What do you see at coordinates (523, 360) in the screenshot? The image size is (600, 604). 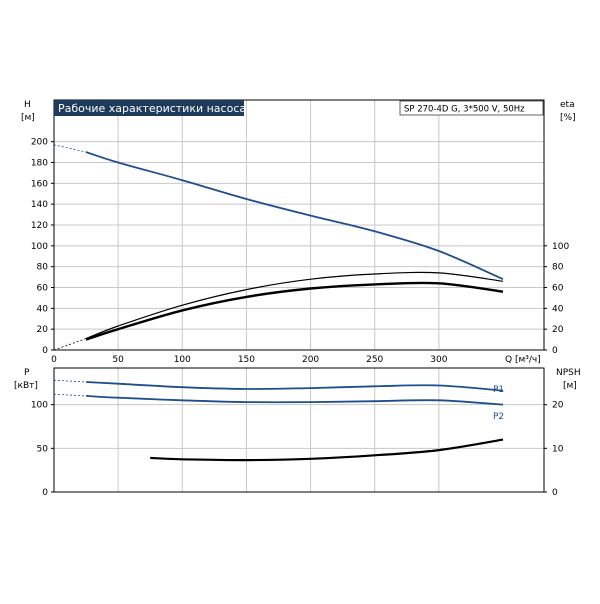 I see `x-axis-label: Q [м³/ч]` at bounding box center [523, 360].